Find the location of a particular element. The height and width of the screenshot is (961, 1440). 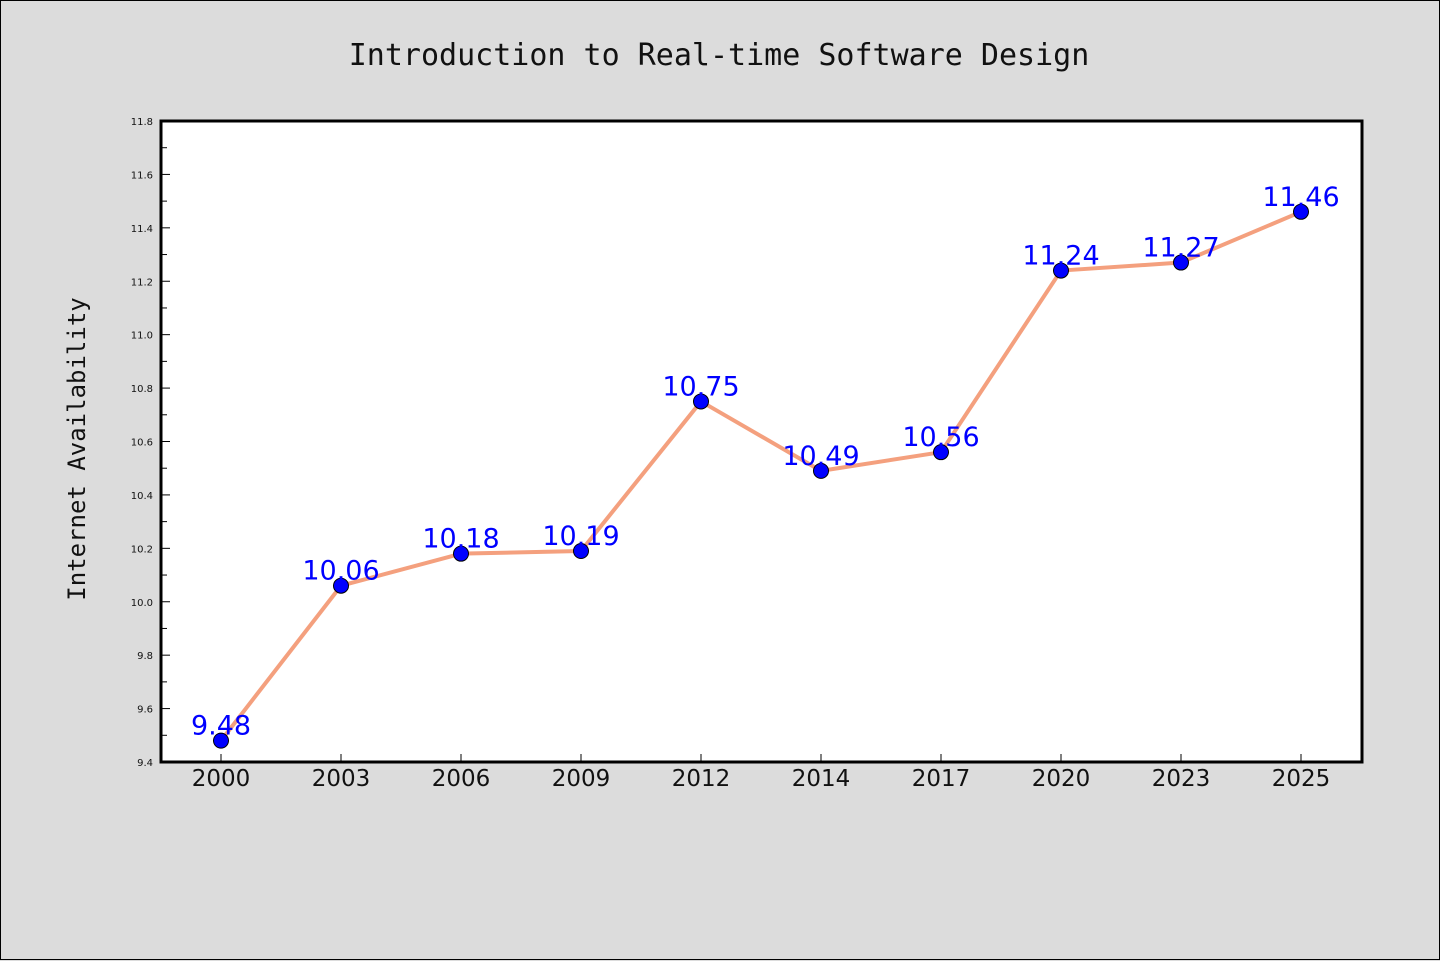

x-tick-label: 2003 is located at coordinates (341, 779).